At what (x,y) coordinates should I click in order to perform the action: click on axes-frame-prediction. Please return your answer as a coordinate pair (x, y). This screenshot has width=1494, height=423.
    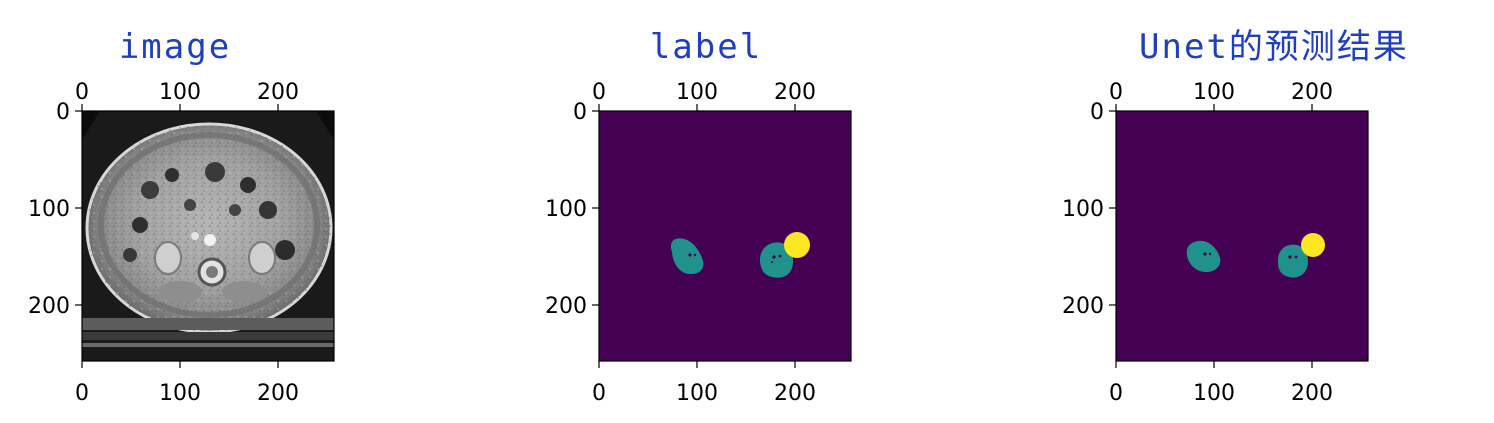
    Looking at the image, I should click on (1242, 236).